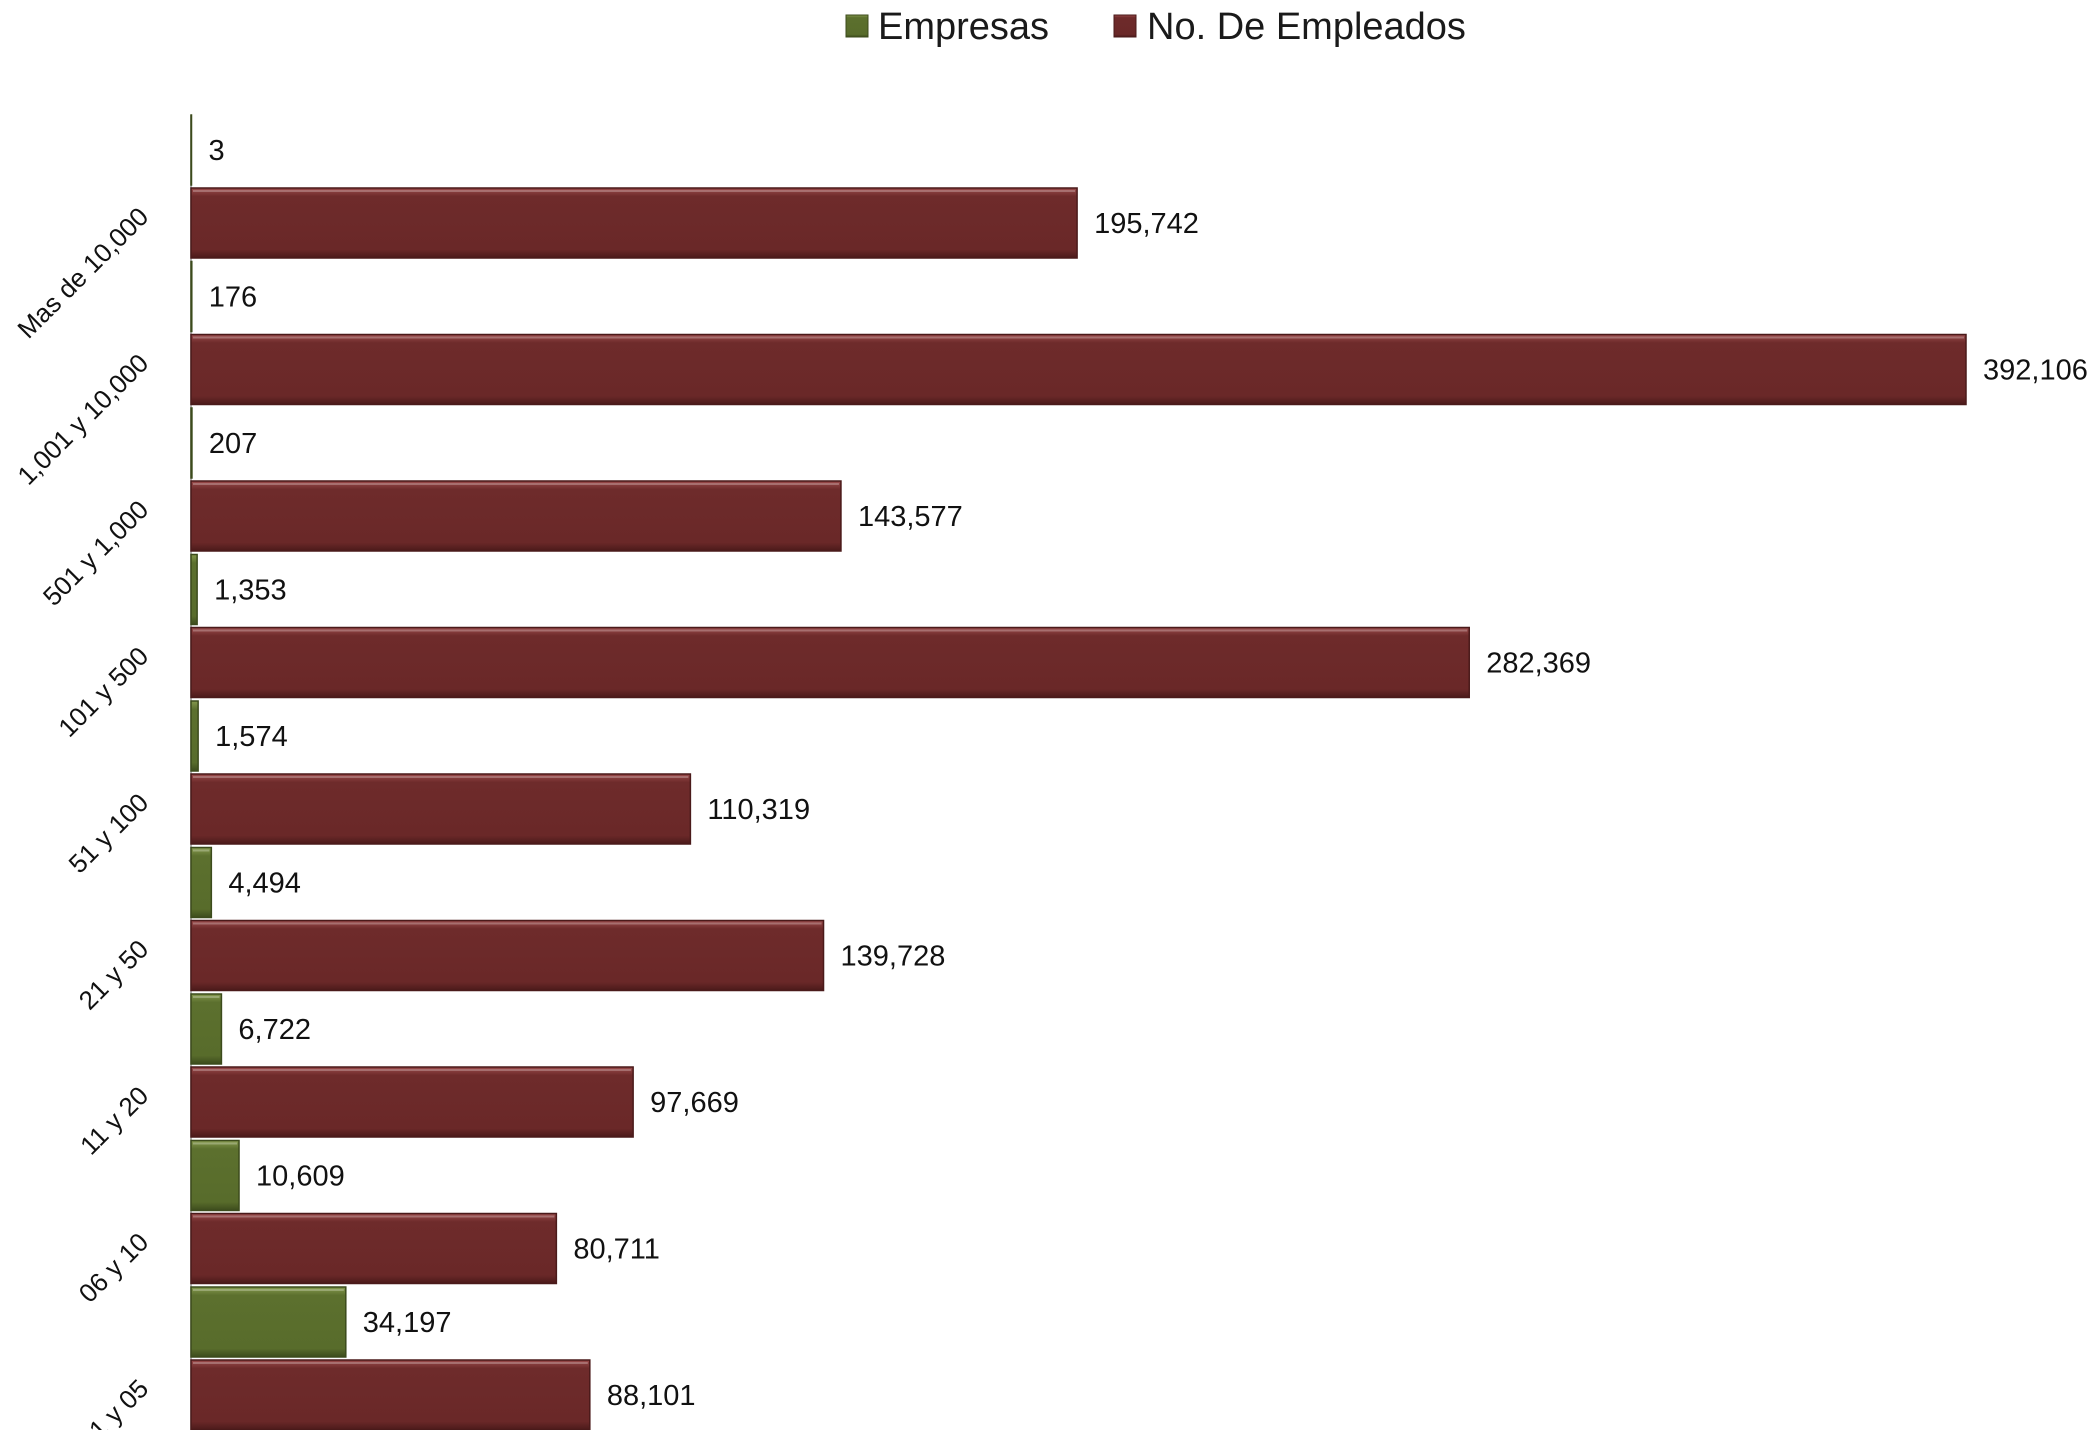 Image resolution: width=2099 pixels, height=1430 pixels. What do you see at coordinates (1306, 27) in the screenshot?
I see `legend-label-empleados: No. De Empleados` at bounding box center [1306, 27].